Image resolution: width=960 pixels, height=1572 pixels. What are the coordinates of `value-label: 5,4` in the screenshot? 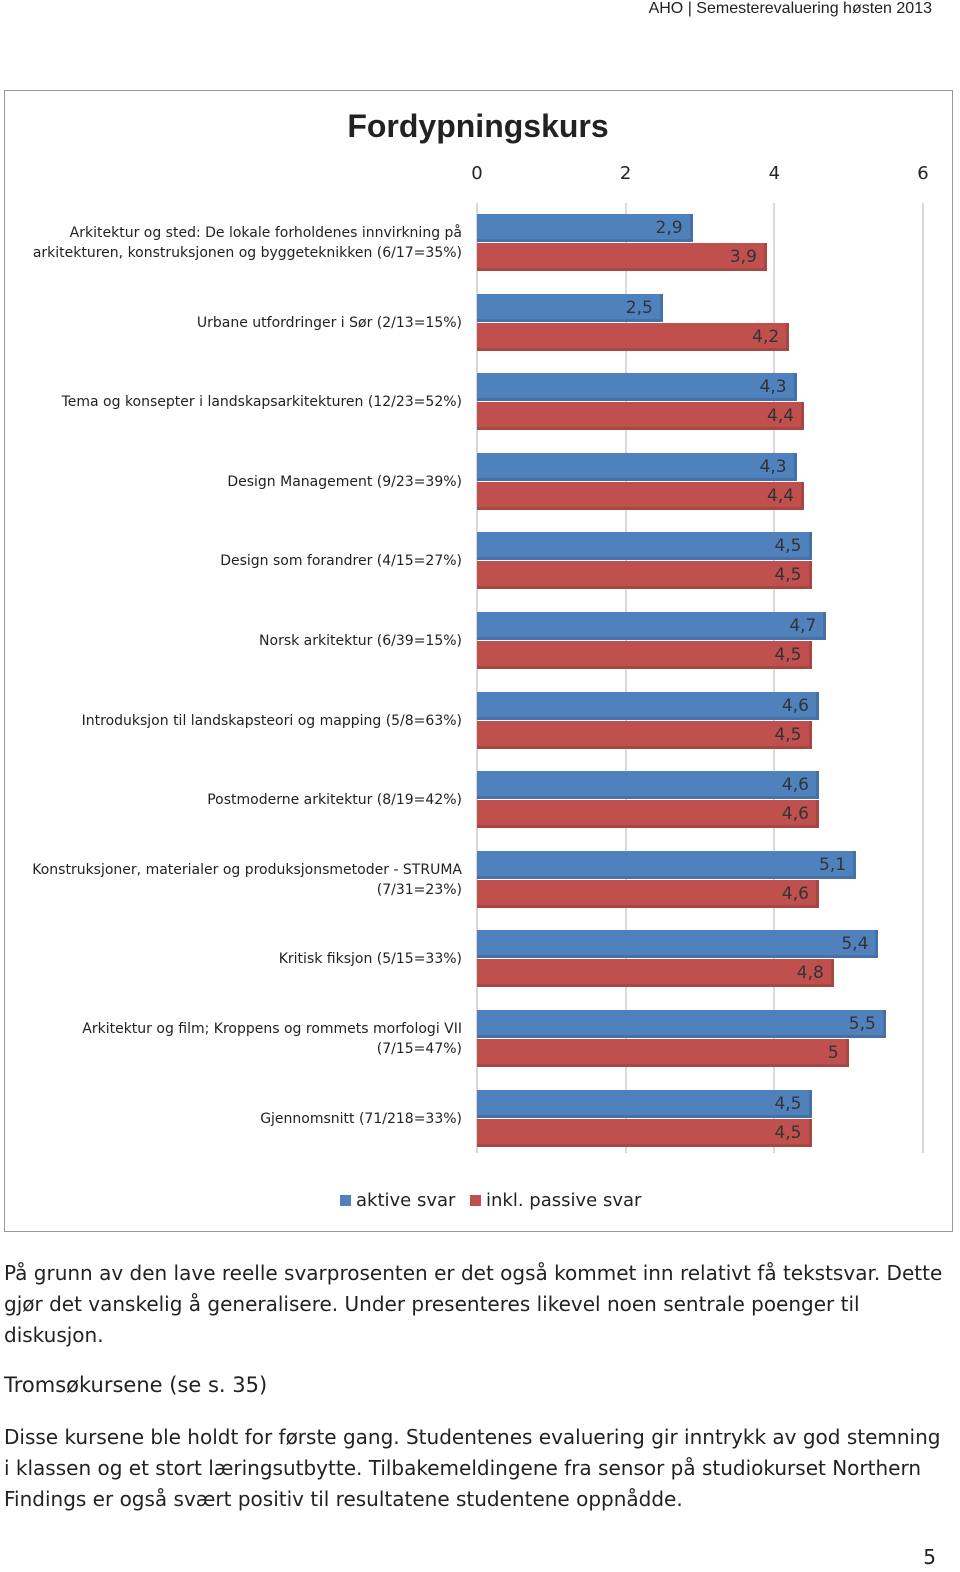 It's located at (855, 944).